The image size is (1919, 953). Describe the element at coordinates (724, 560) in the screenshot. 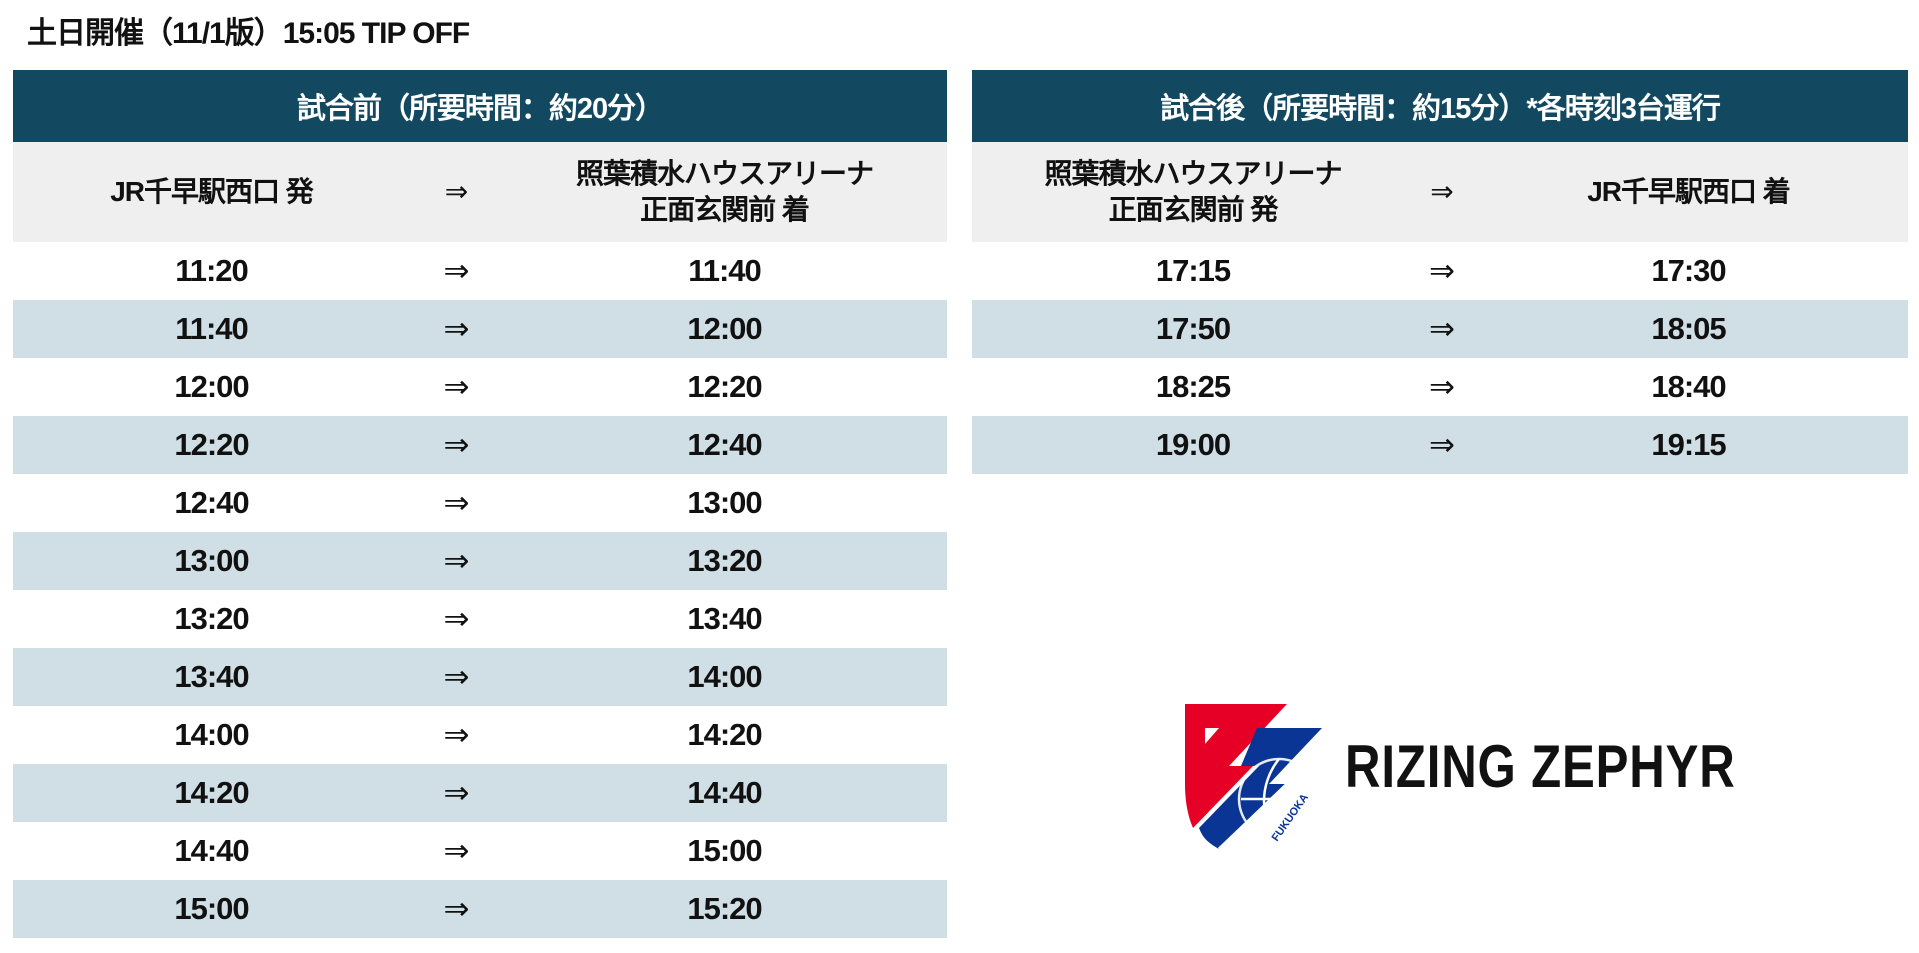

I see `arrival-time: 13:20` at that location.